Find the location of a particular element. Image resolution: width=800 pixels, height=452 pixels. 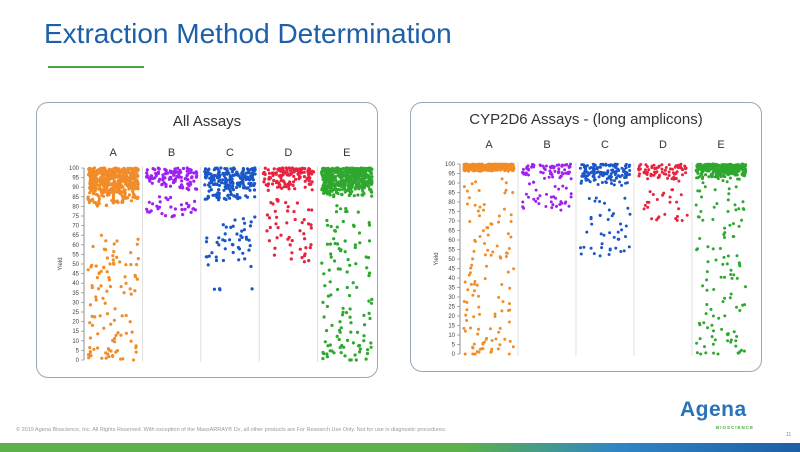

y-tick-label: 60 is located at coordinates (75, 246).